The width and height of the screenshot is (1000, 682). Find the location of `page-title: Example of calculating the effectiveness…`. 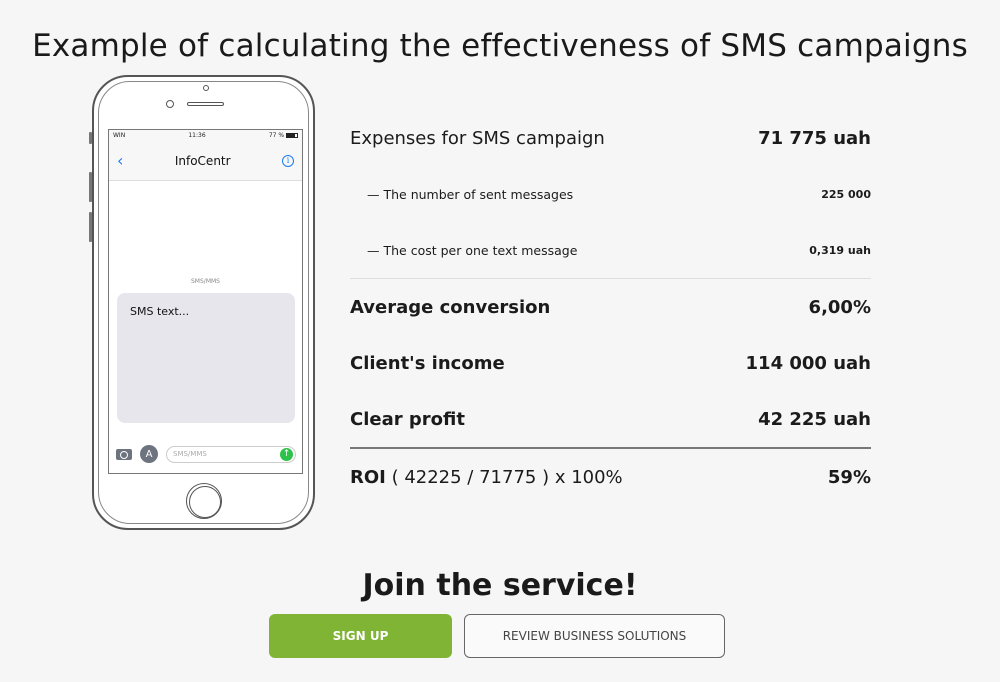

page-title: Example of calculating the effectiveness… is located at coordinates (500, 46).